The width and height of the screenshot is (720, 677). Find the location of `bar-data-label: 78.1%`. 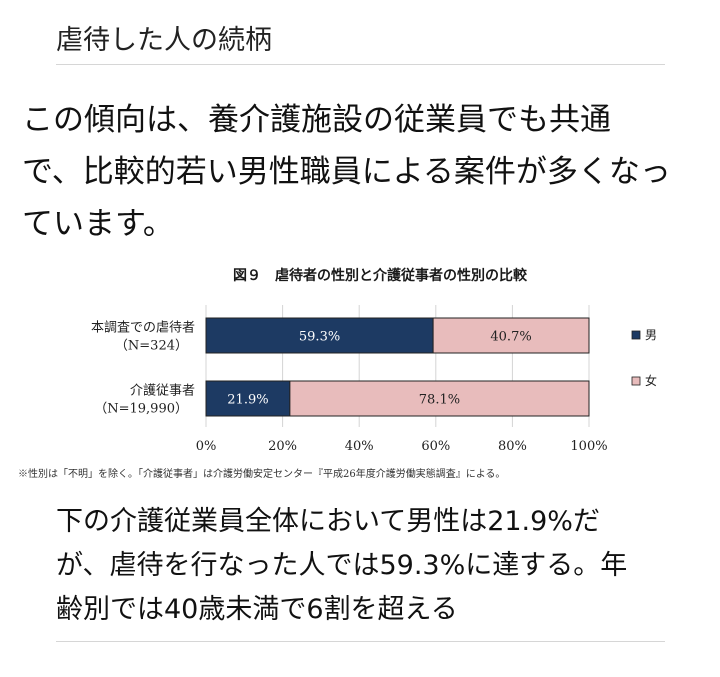

bar-data-label: 78.1% is located at coordinates (439, 400).